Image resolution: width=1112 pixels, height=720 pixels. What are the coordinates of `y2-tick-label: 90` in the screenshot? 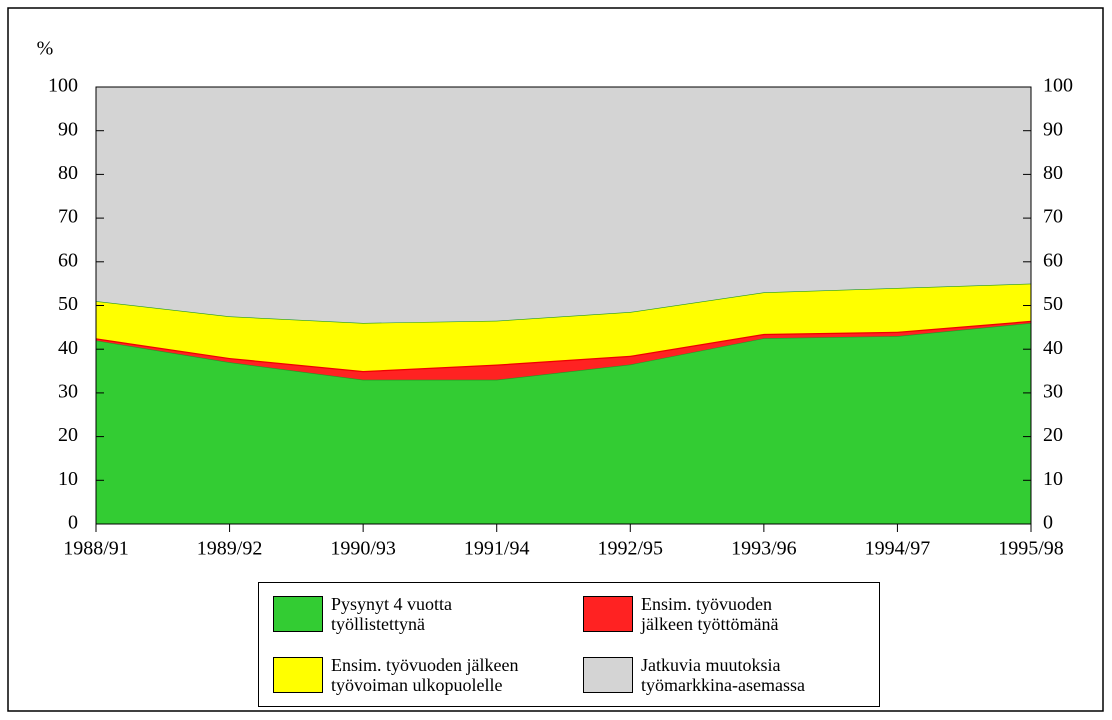 It's located at (1053, 129).